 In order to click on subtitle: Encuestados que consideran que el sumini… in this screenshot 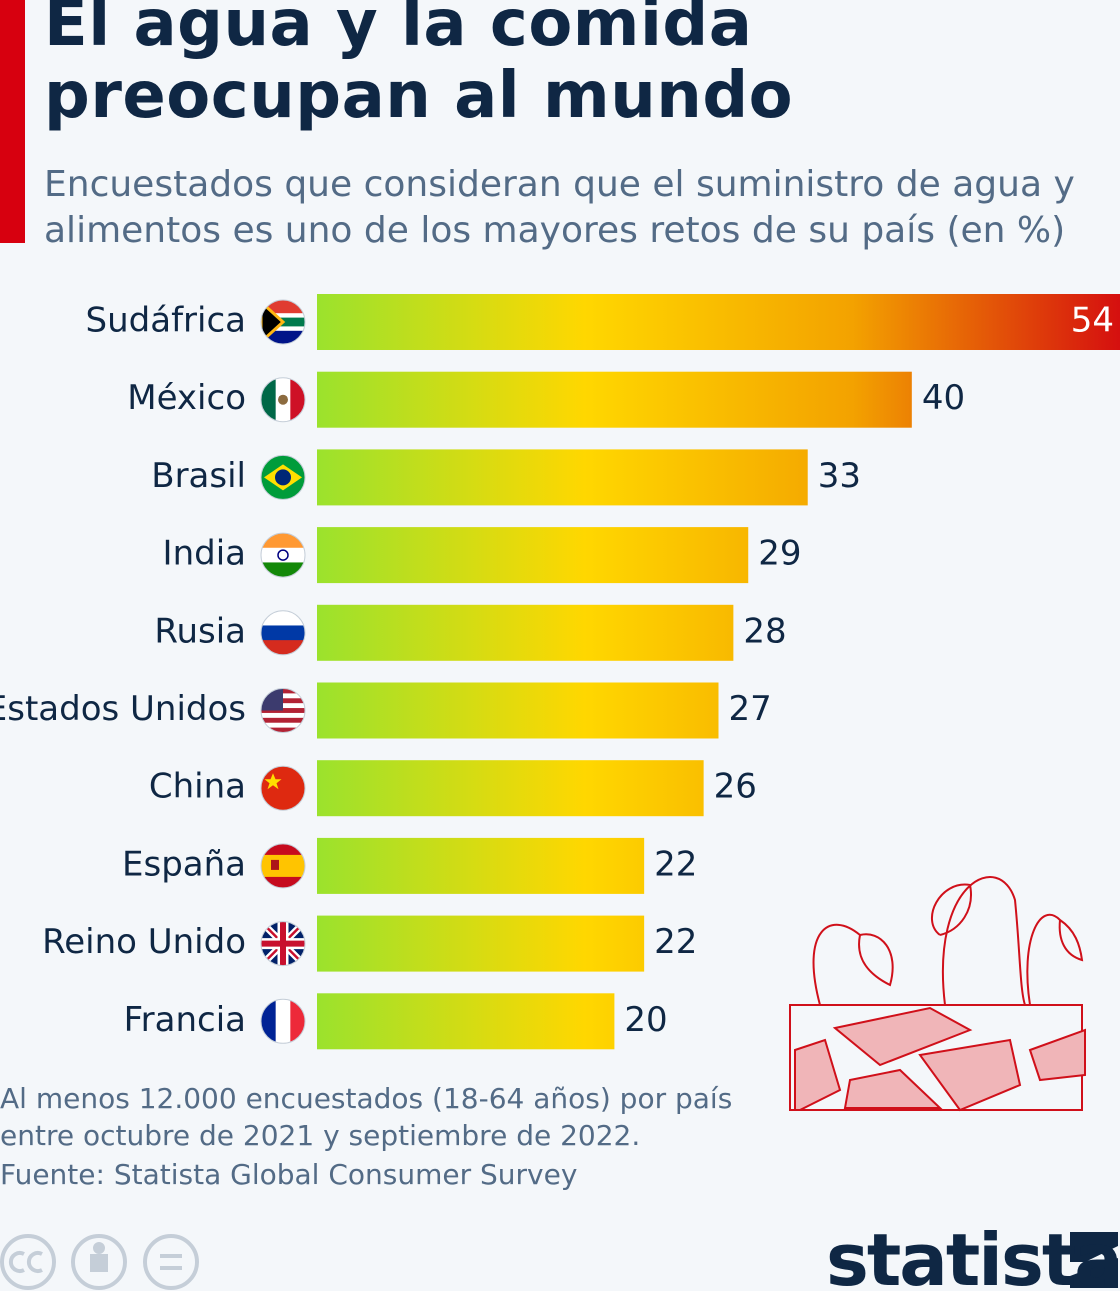, I will do `click(559, 207)`.